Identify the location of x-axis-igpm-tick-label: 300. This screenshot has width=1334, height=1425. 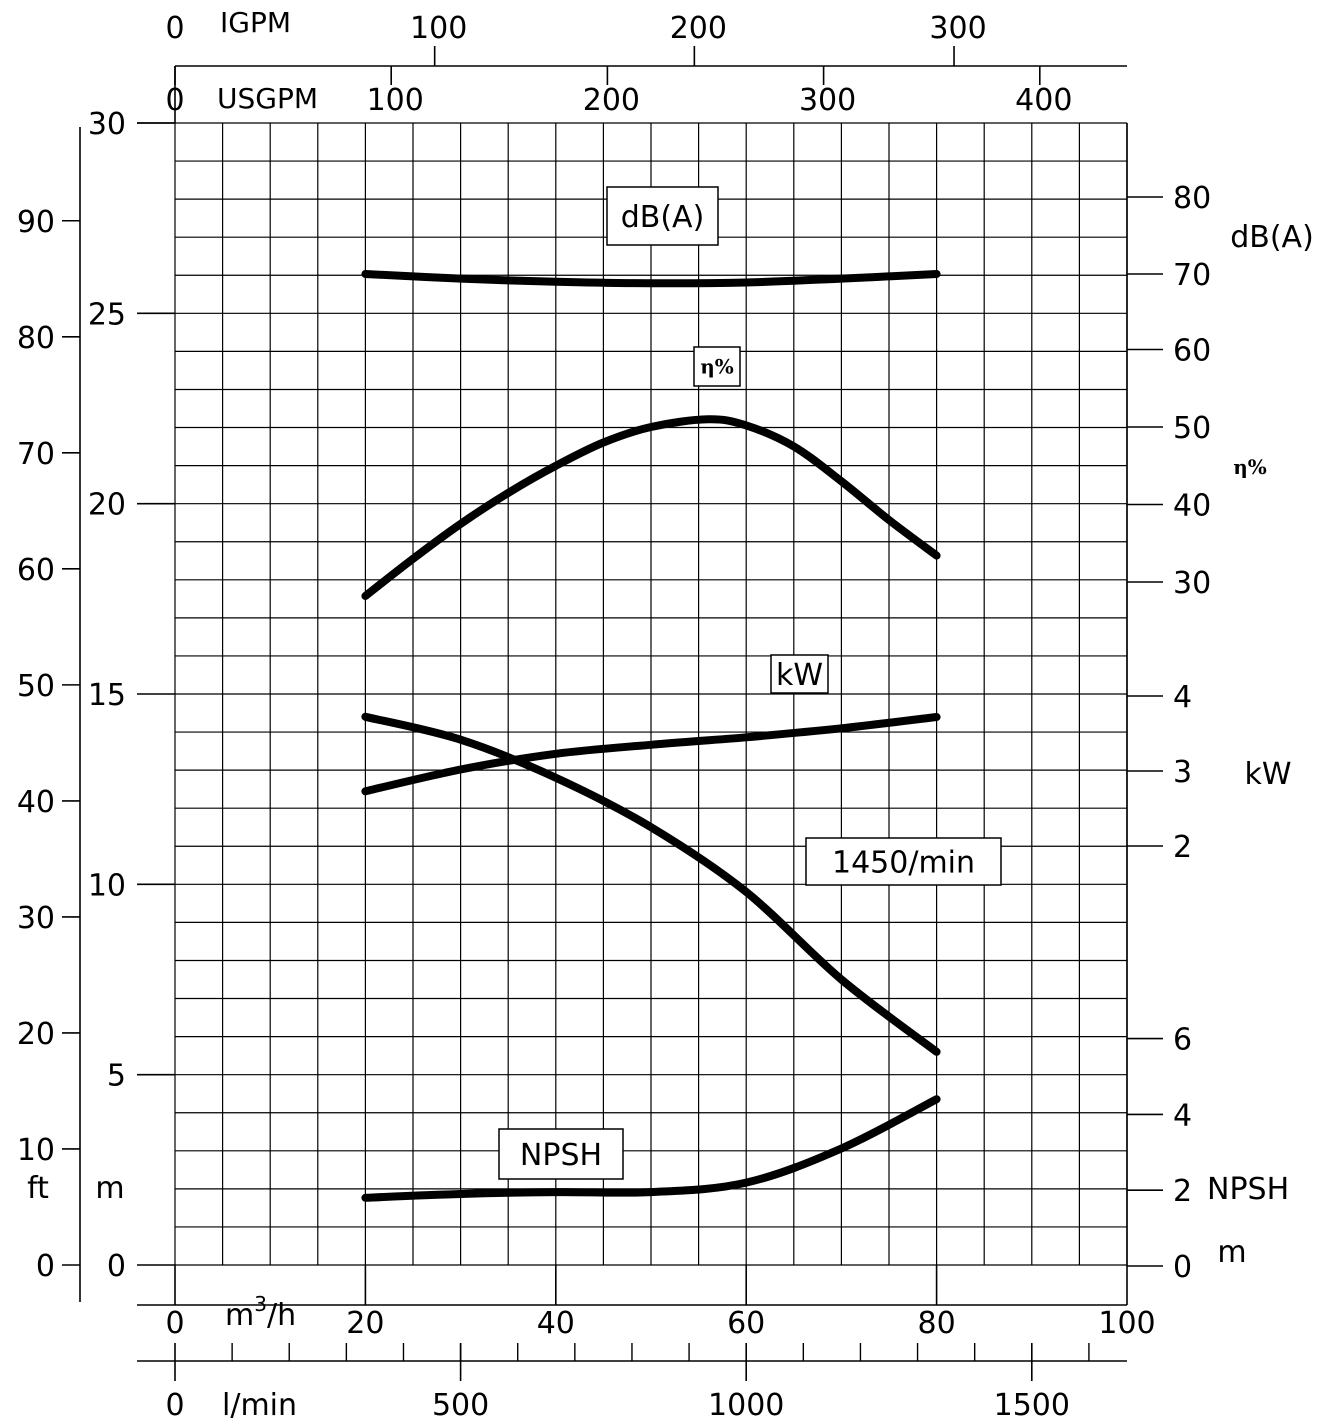
(957, 28).